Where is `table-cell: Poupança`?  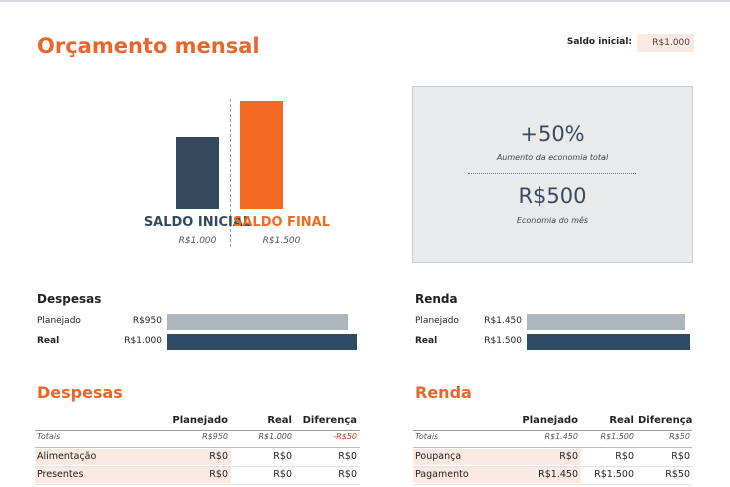 table-cell: Poupança is located at coordinates (438, 456).